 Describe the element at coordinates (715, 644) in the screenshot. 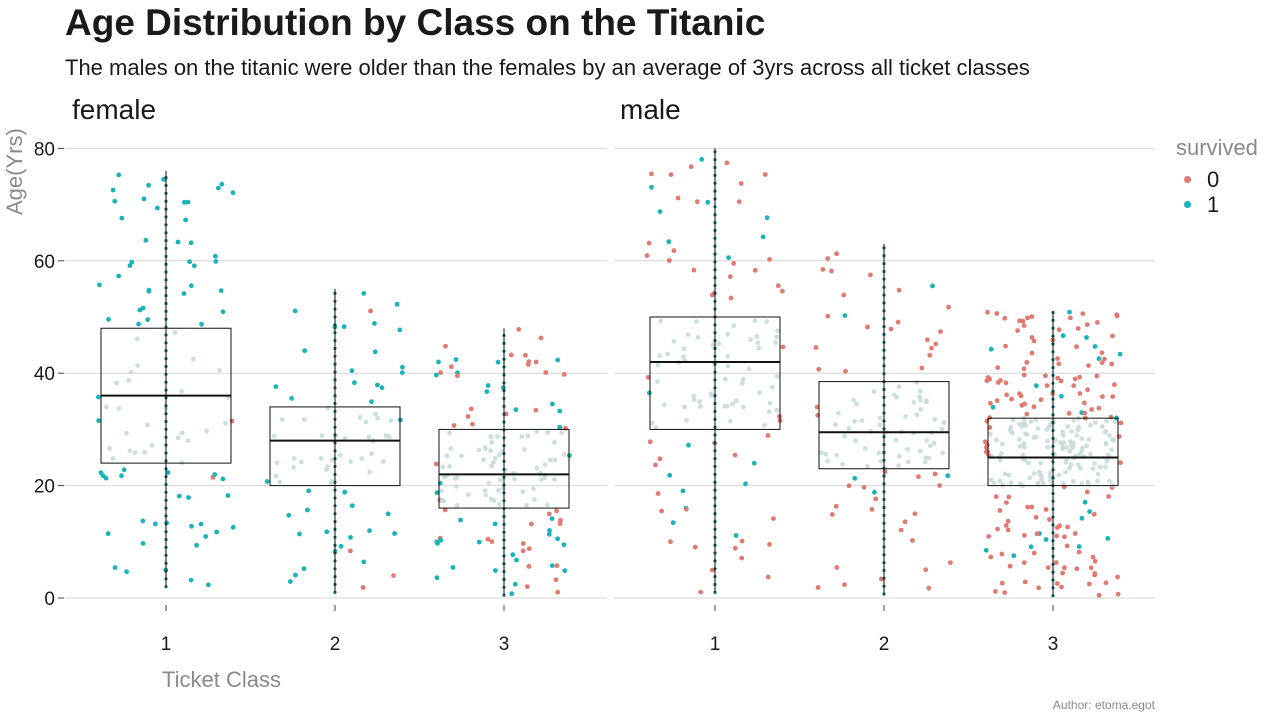

I see `x-tick-label-1-0: 1` at that location.